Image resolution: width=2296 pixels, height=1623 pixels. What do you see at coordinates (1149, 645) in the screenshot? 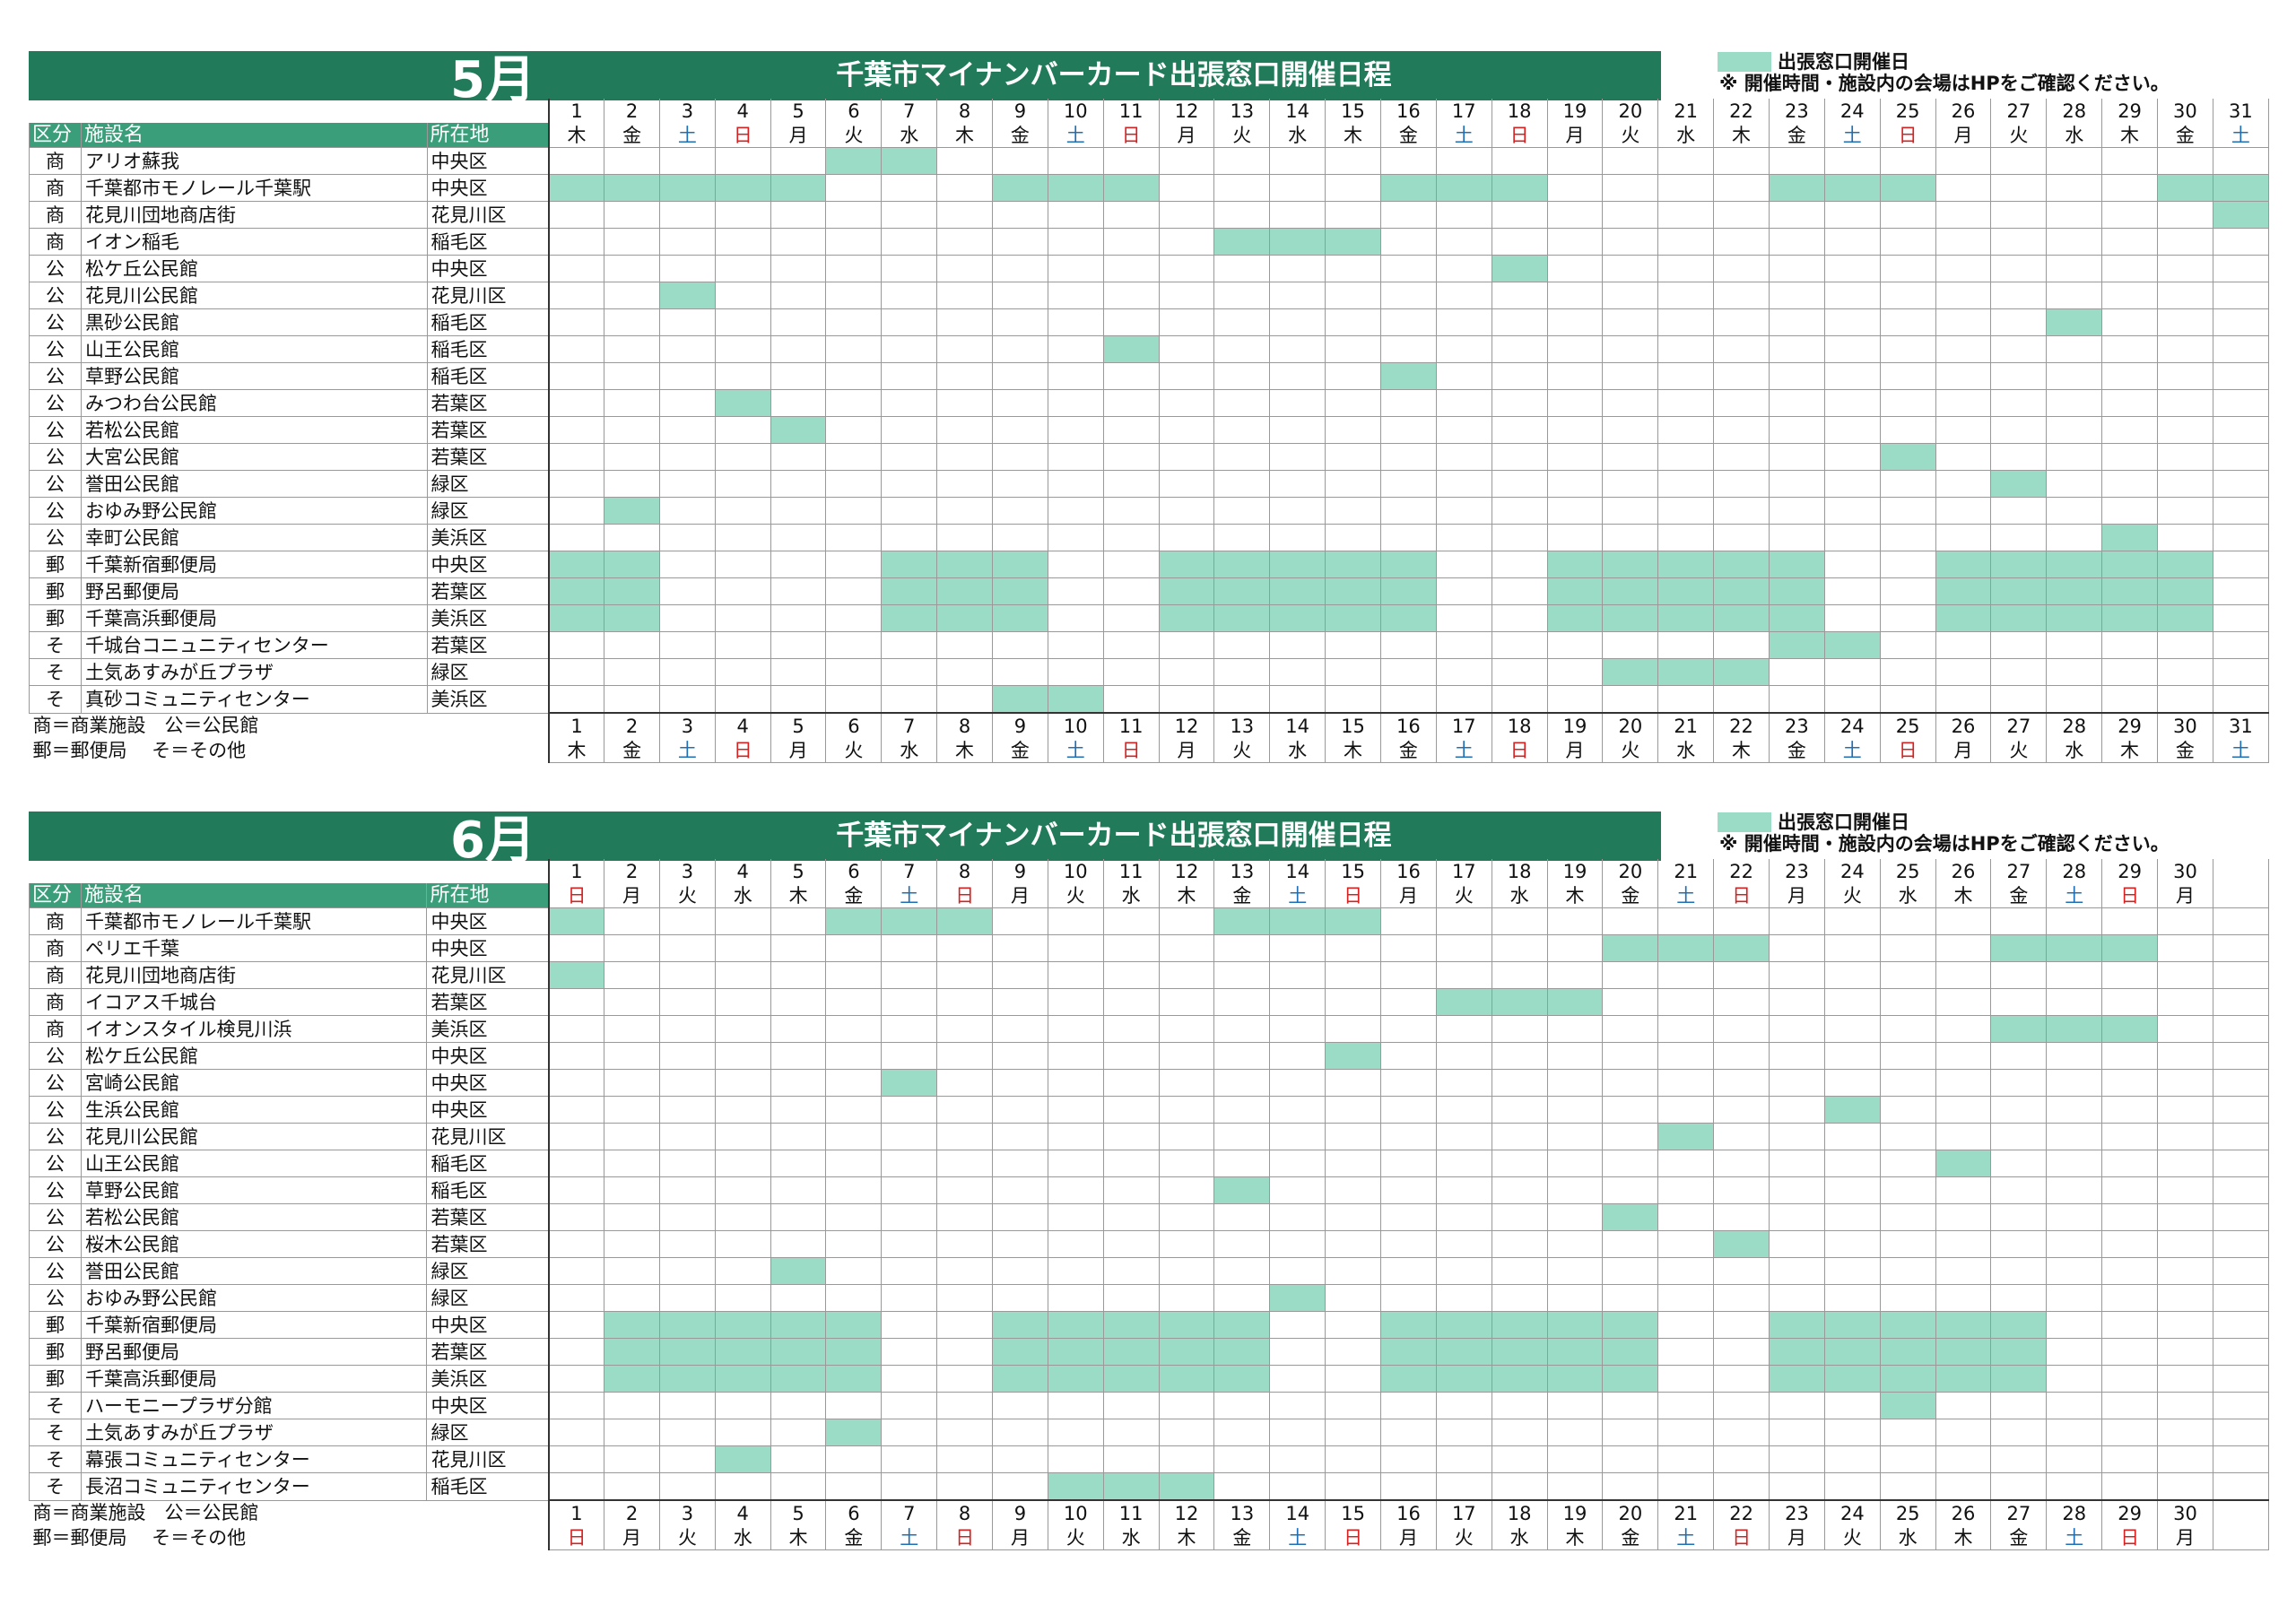
I see `facility-row: そ千城台コニュニティセンター 若葉区` at bounding box center [1149, 645].